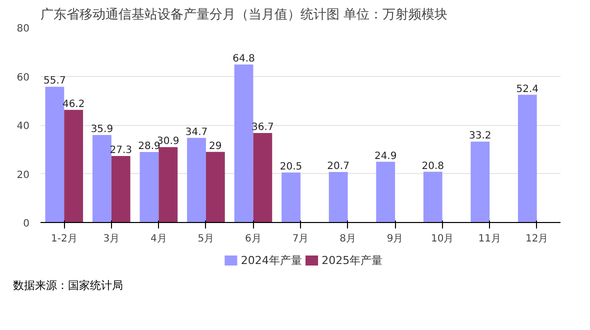  I want to click on y-tick-label: 80, so click(23, 29).